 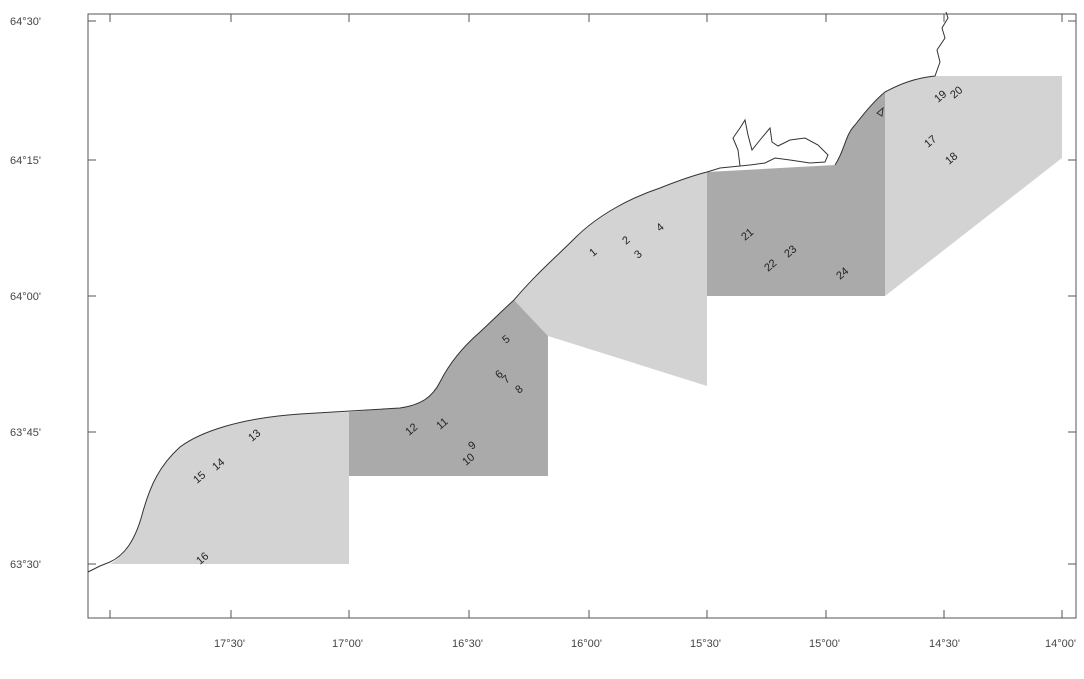 I want to click on zone-west, so click(x=229, y=488).